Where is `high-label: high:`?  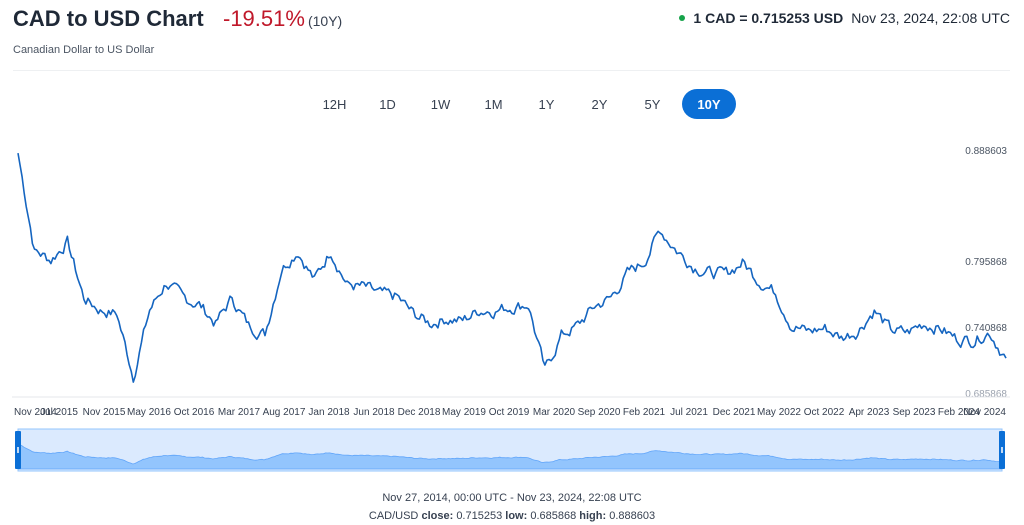
high-label: high: is located at coordinates (593, 516).